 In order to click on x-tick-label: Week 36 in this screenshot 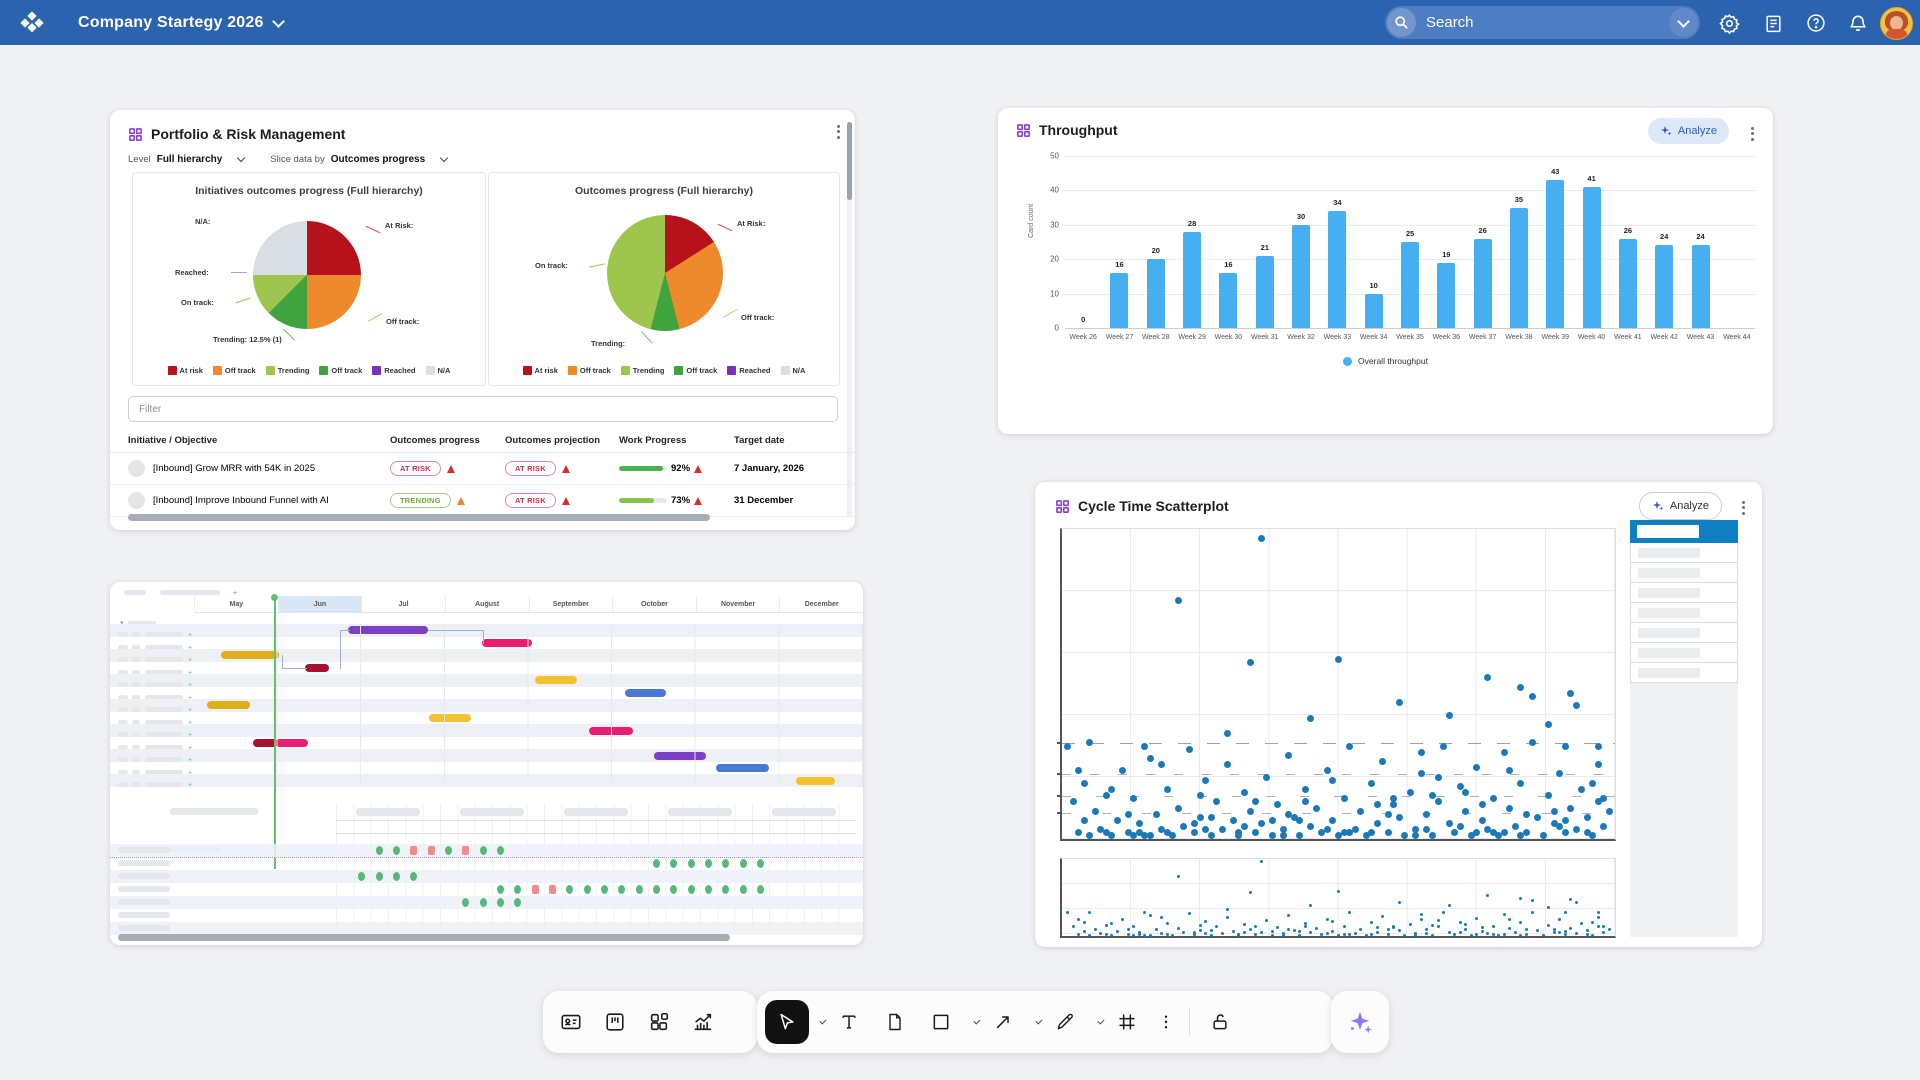, I will do `click(1446, 337)`.